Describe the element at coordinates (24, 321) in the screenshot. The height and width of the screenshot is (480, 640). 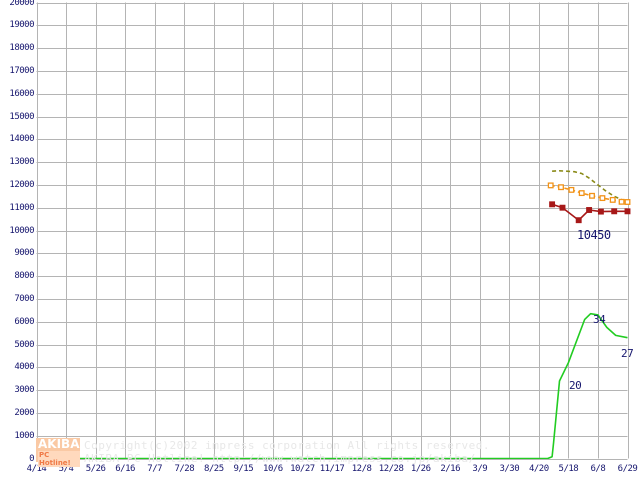
I see `y-axis-tick-label: 6000` at that location.